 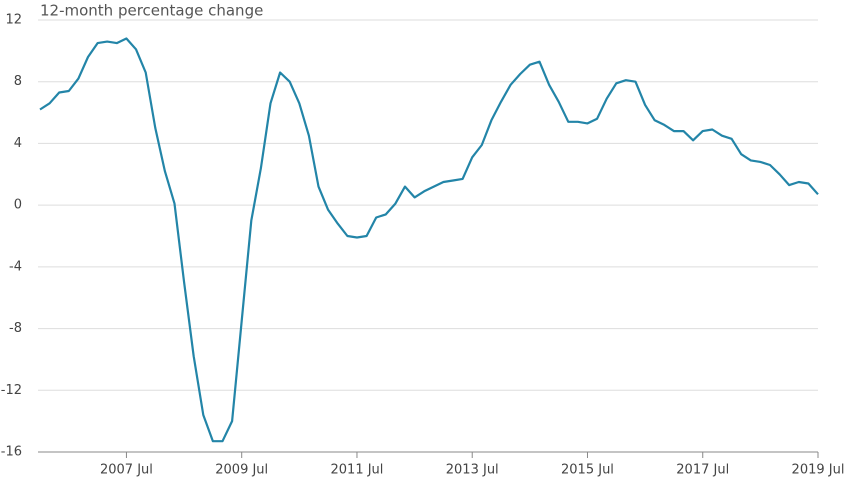 I want to click on y-tick-label: 8, so click(x=18, y=81).